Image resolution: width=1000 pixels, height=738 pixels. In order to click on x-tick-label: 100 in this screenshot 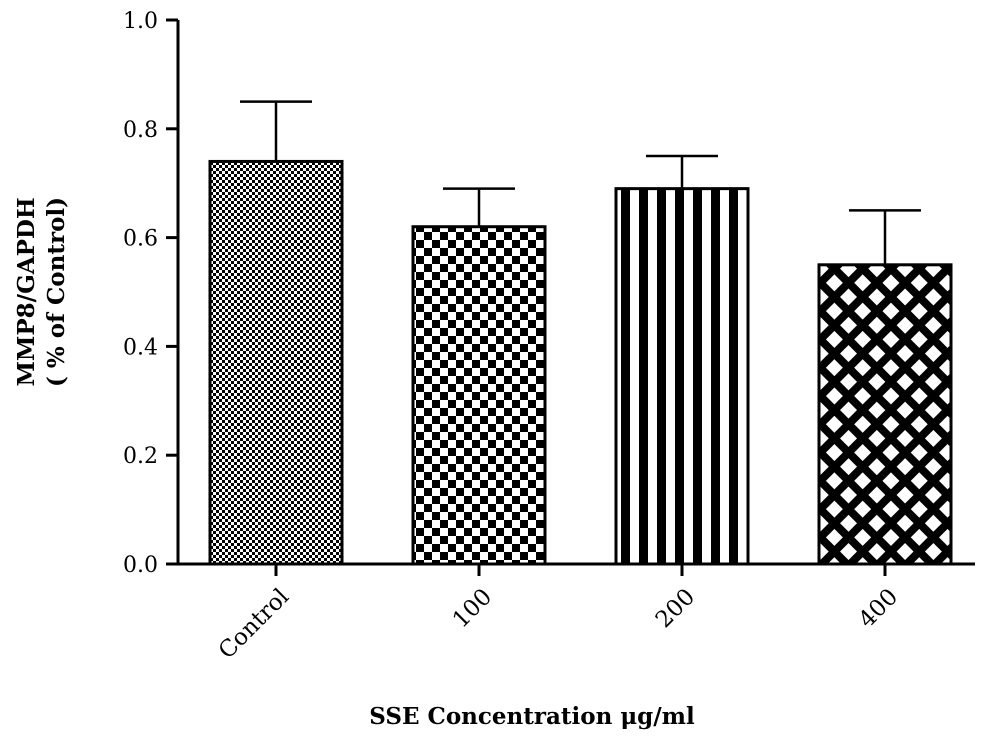, I will do `click(472, 608)`.